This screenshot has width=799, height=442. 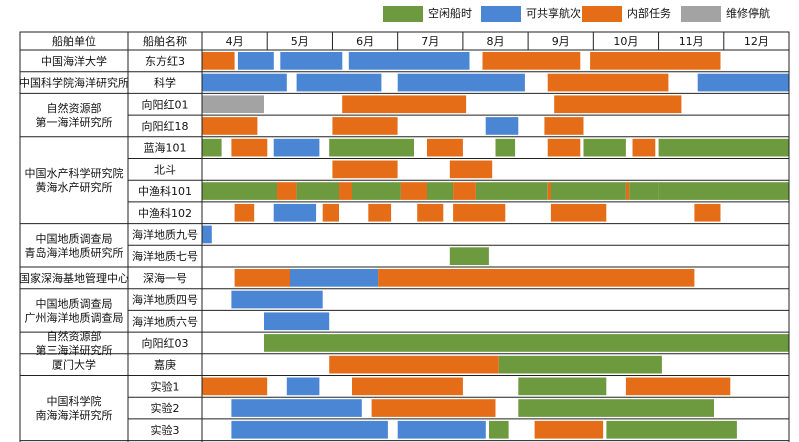 I want to click on unit-name-line: 中国地质调查局, so click(x=74, y=238).